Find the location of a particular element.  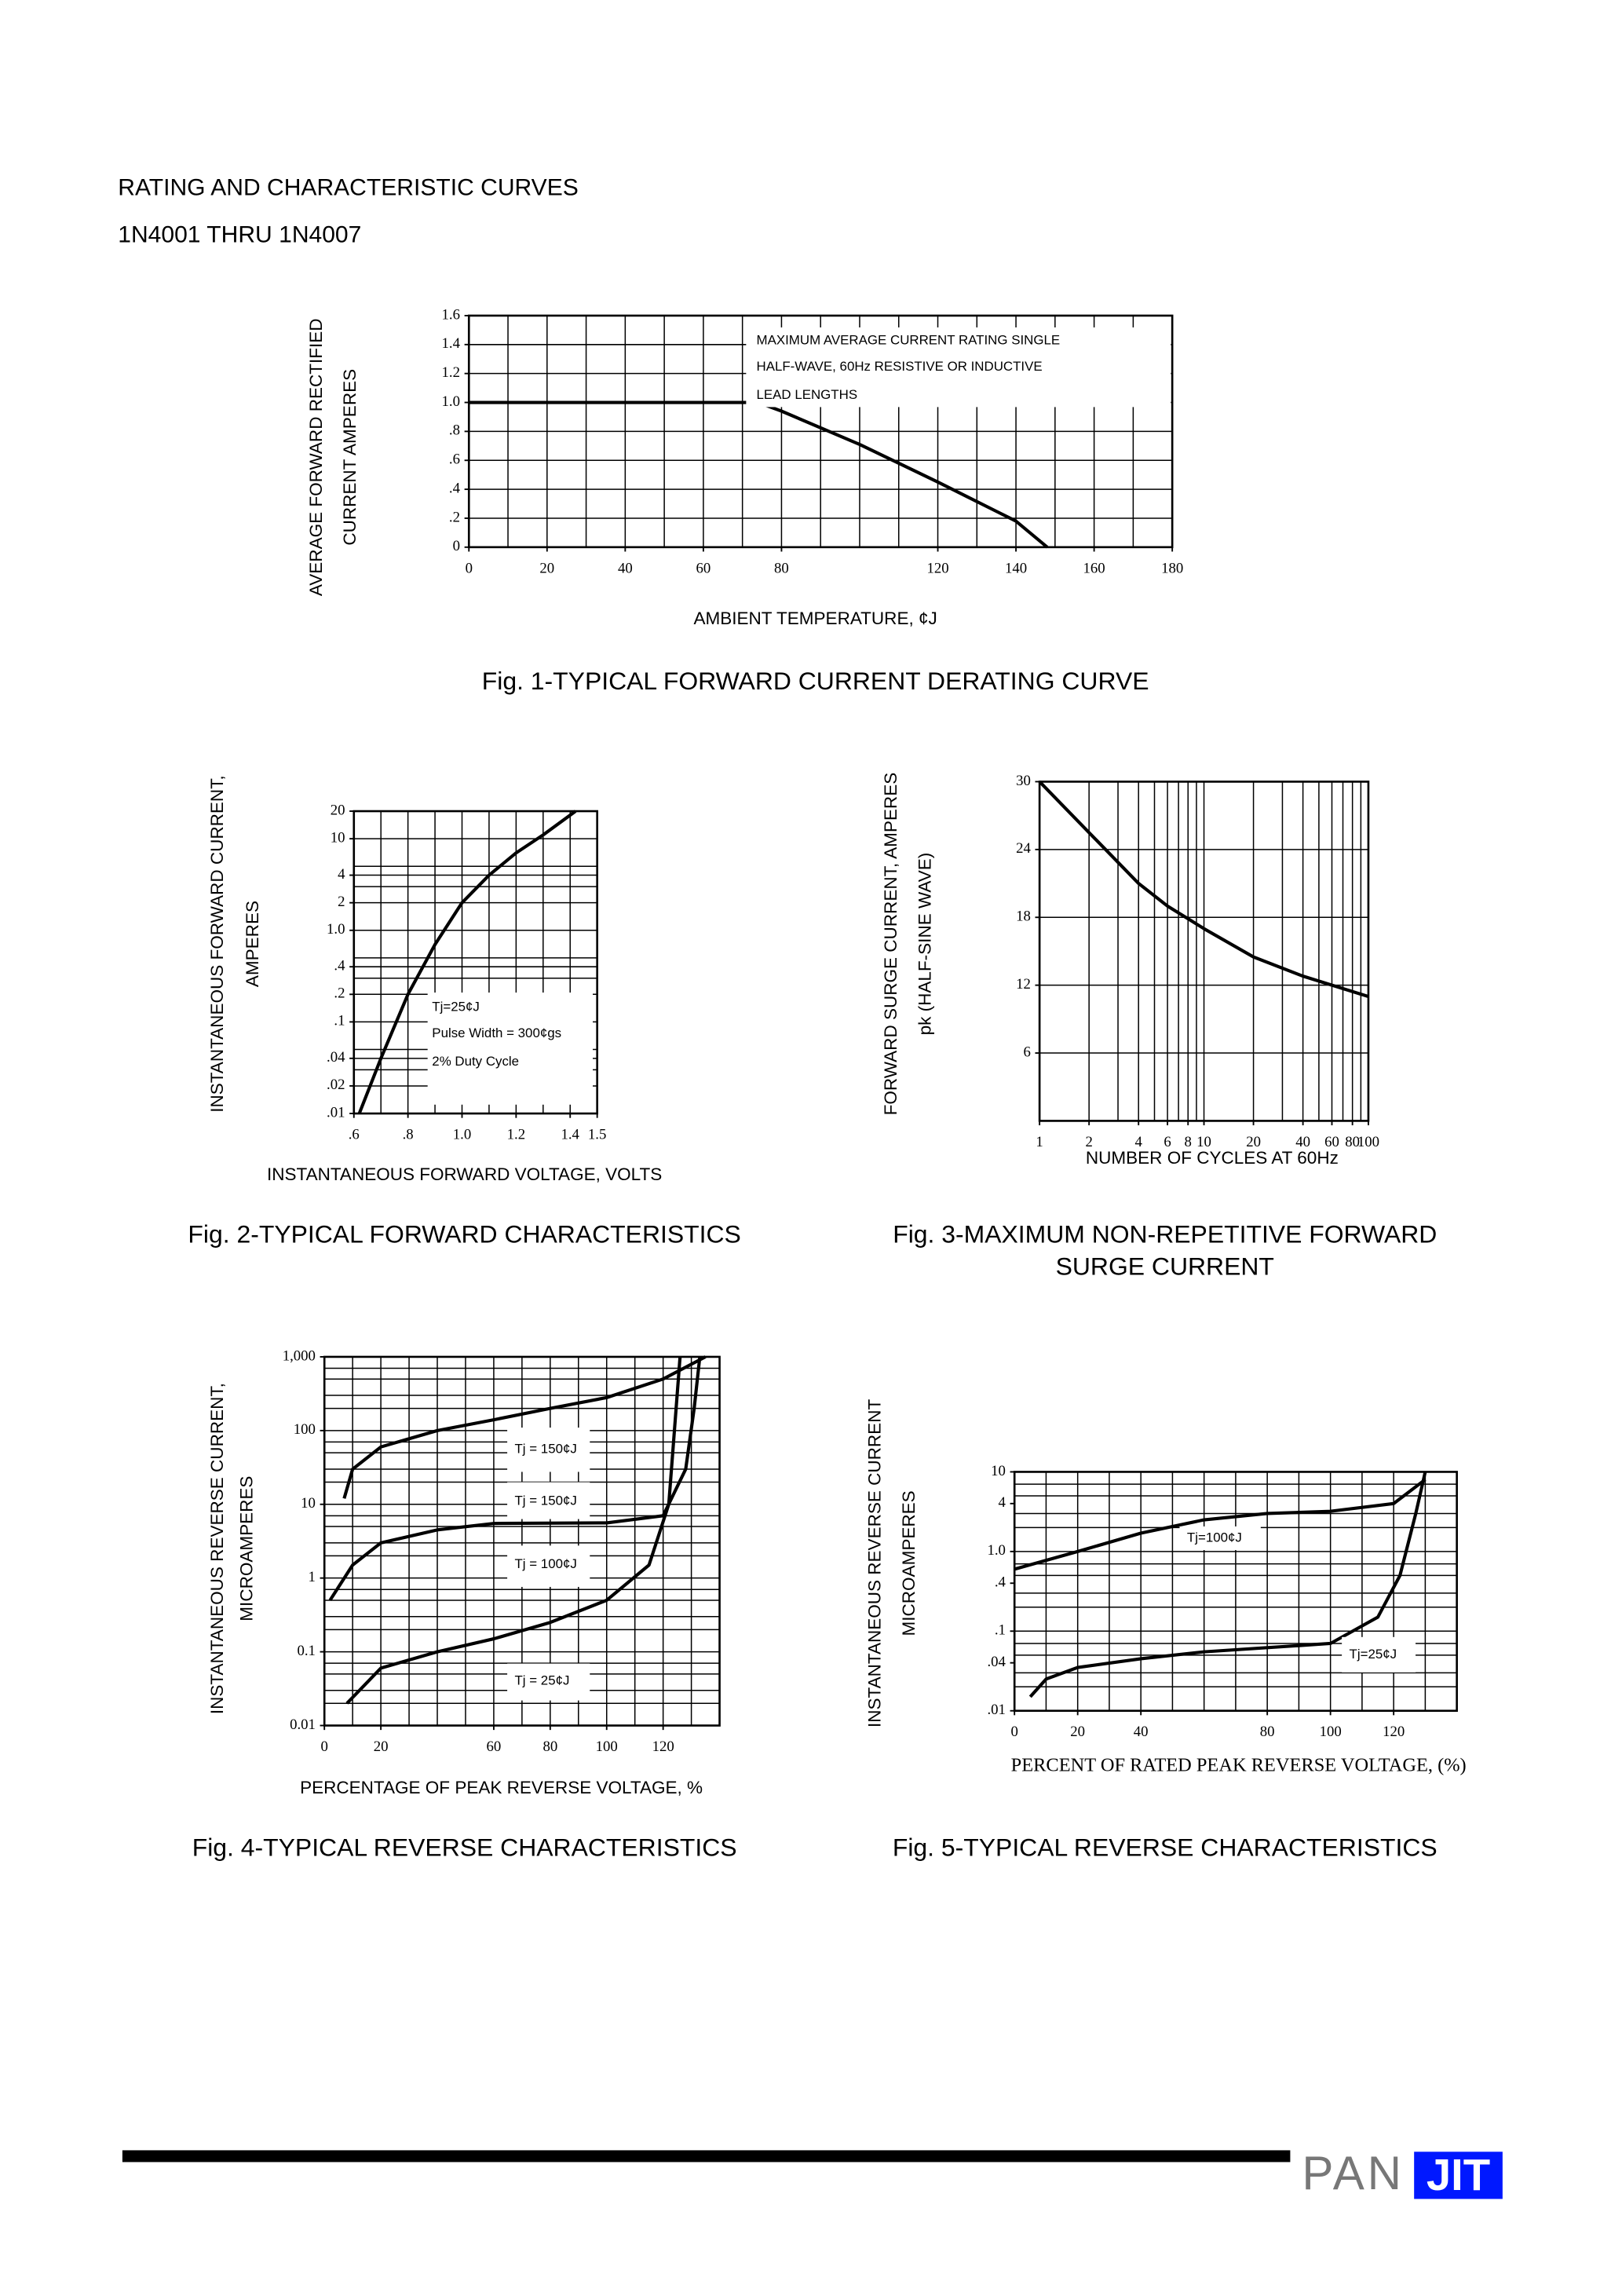

x-tick-label: 8 is located at coordinates (1188, 1142).